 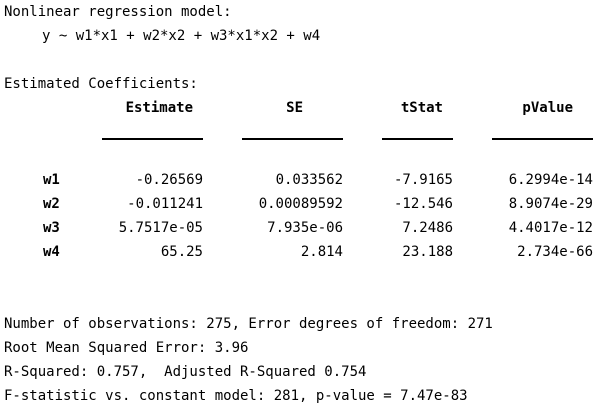 I want to click on cell-pvalue: 2.734e-66, so click(x=555, y=252).